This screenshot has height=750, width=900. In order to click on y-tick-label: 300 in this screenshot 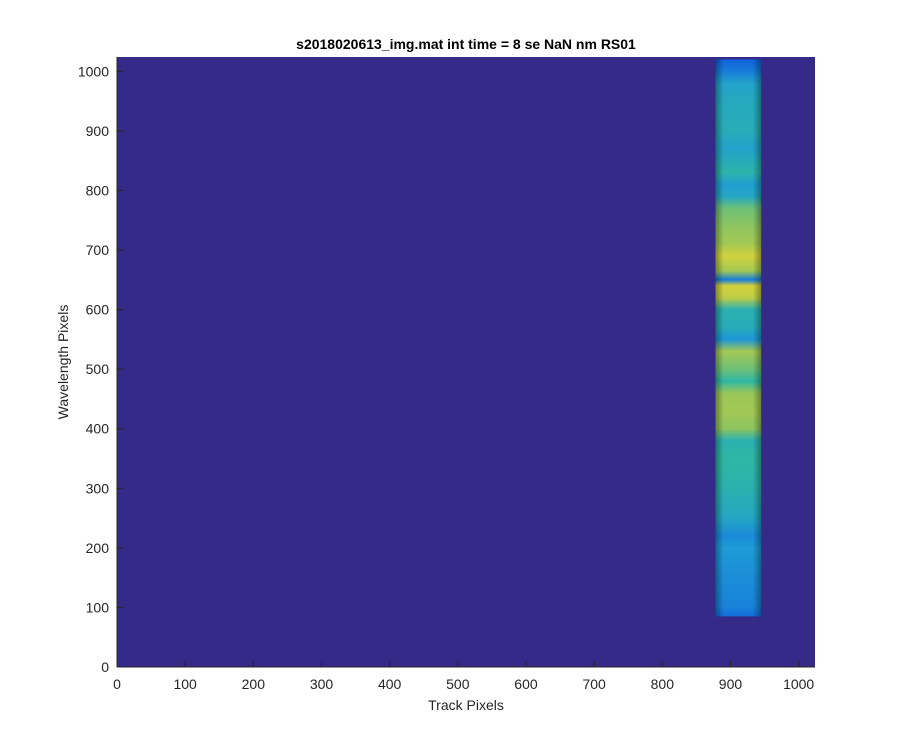, I will do `click(98, 488)`.